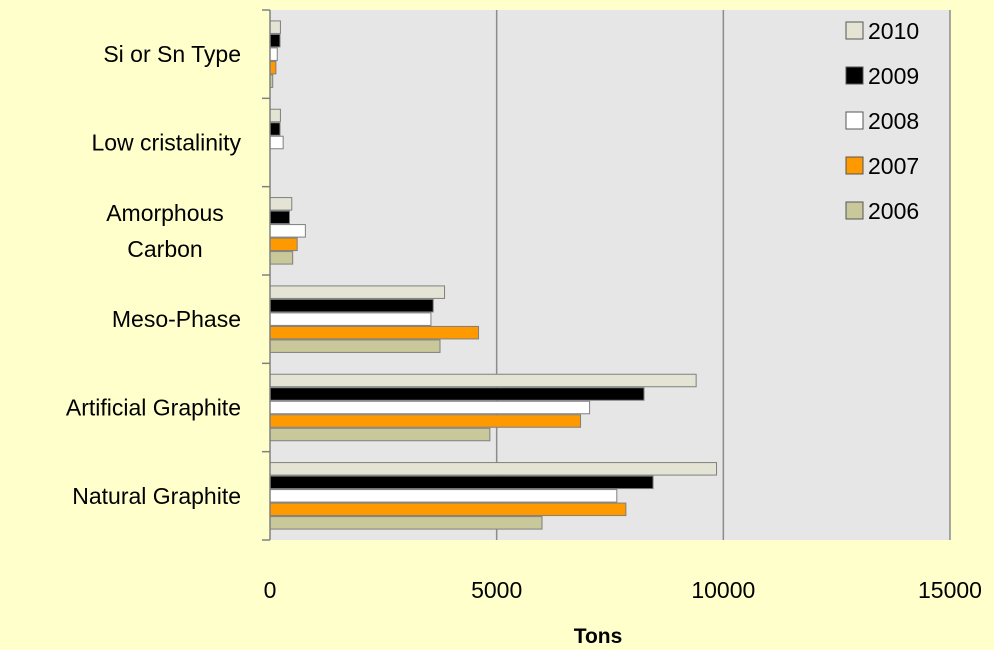 This screenshot has height=650, width=994. Describe the element at coordinates (172, 54) in the screenshot. I see `category-label: Si or Sn Type` at that location.